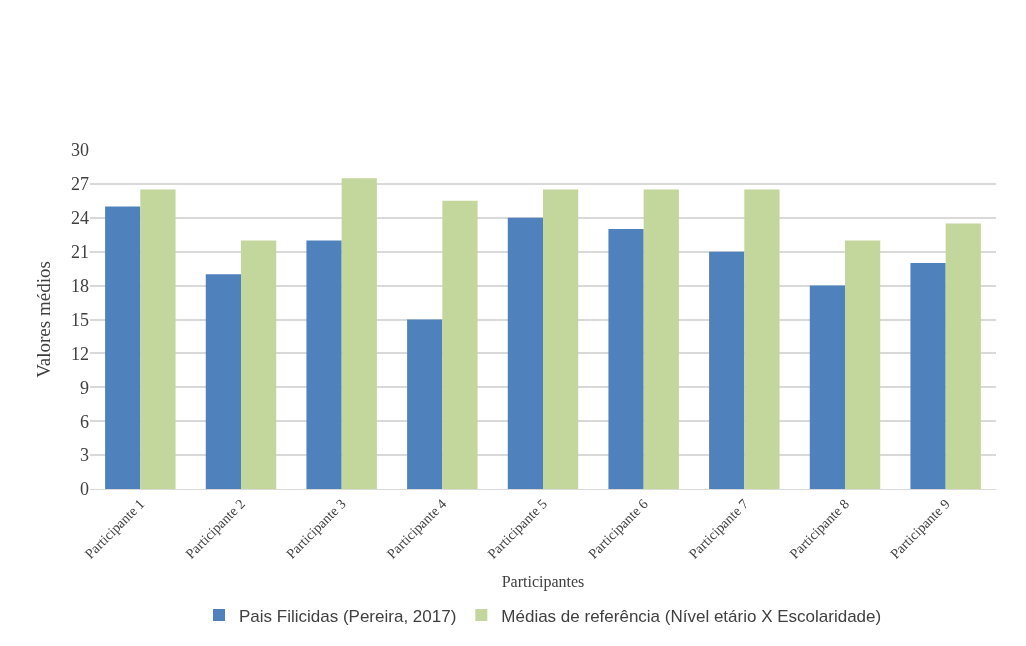  What do you see at coordinates (84, 421) in the screenshot?
I see `y-tick-label: 6` at bounding box center [84, 421].